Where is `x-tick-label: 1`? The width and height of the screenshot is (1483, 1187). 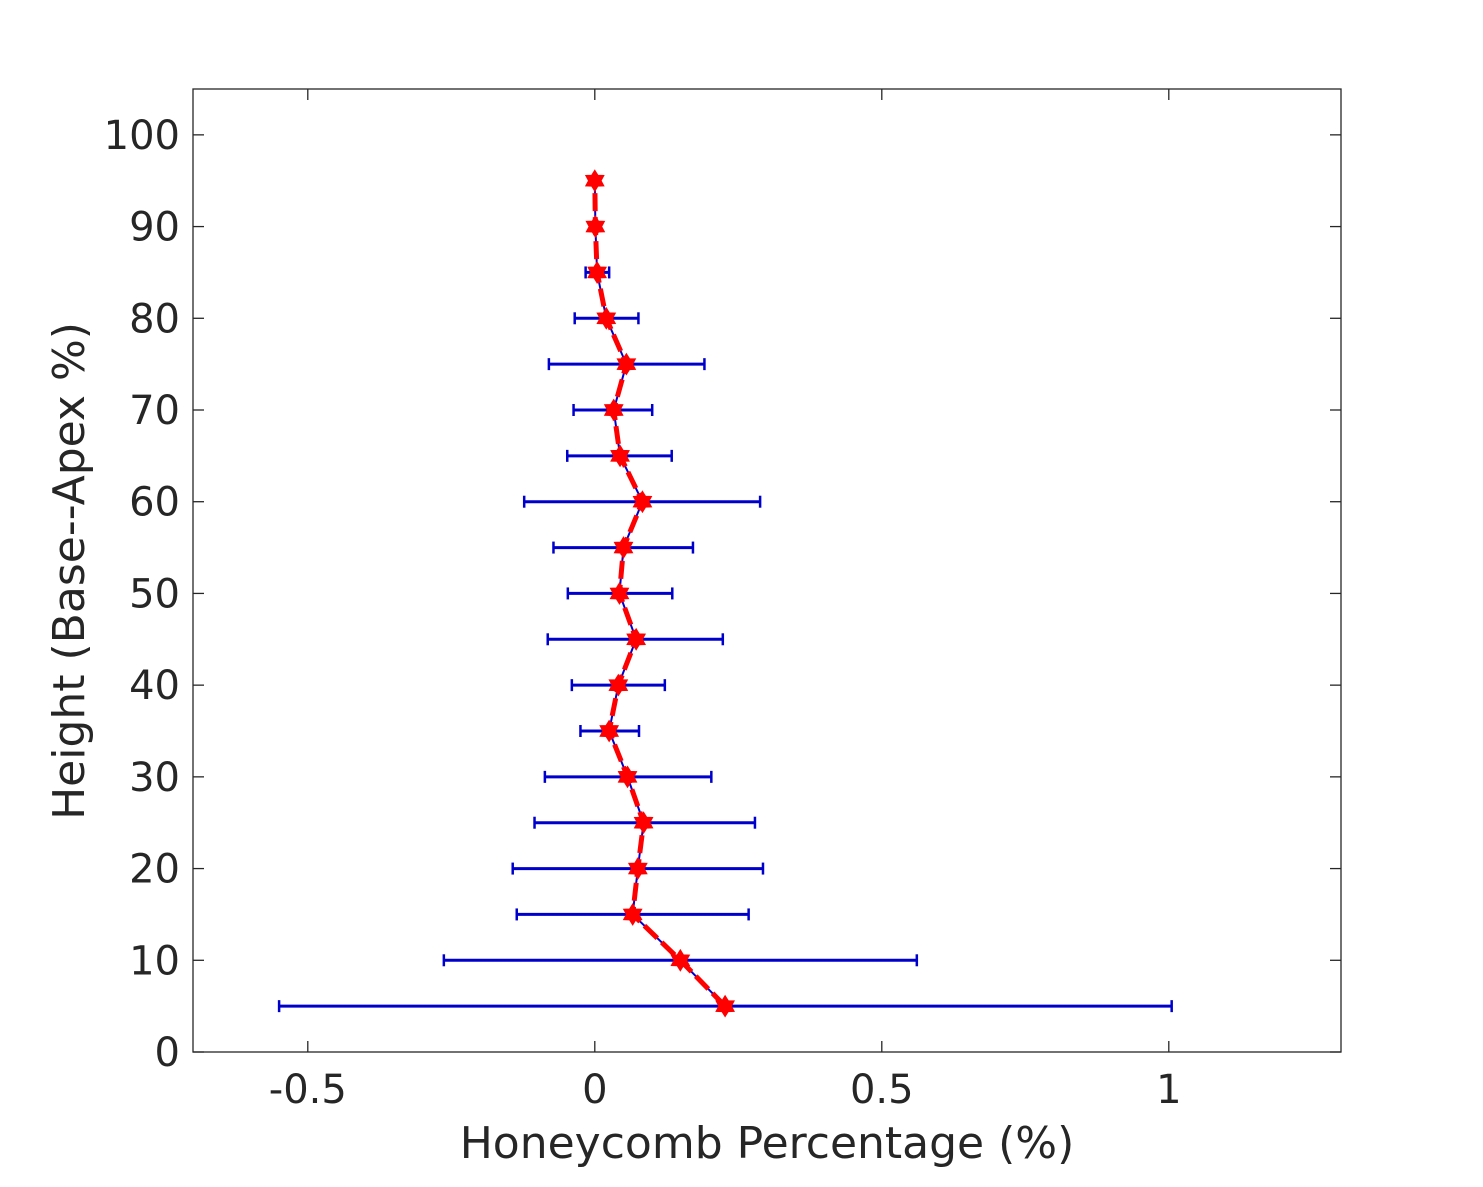 x-tick-label: 1 is located at coordinates (1168, 1090).